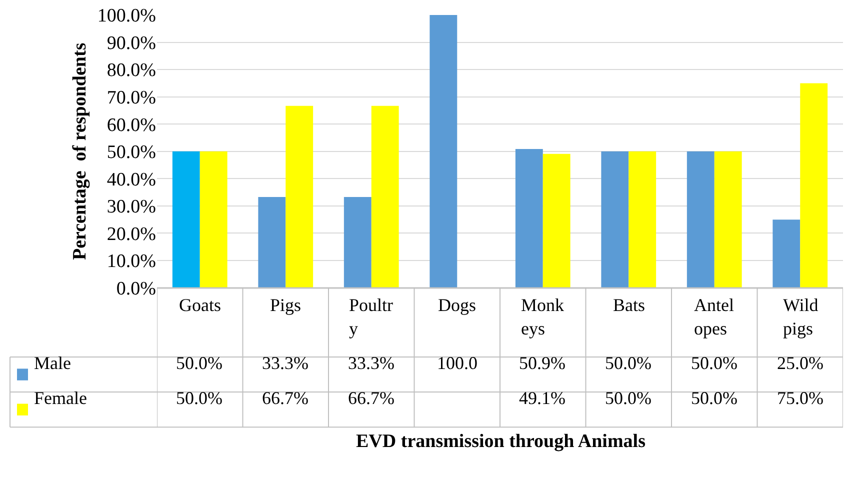 This screenshot has width=851, height=482. What do you see at coordinates (60, 398) in the screenshot?
I see `legend-label: Female` at bounding box center [60, 398].